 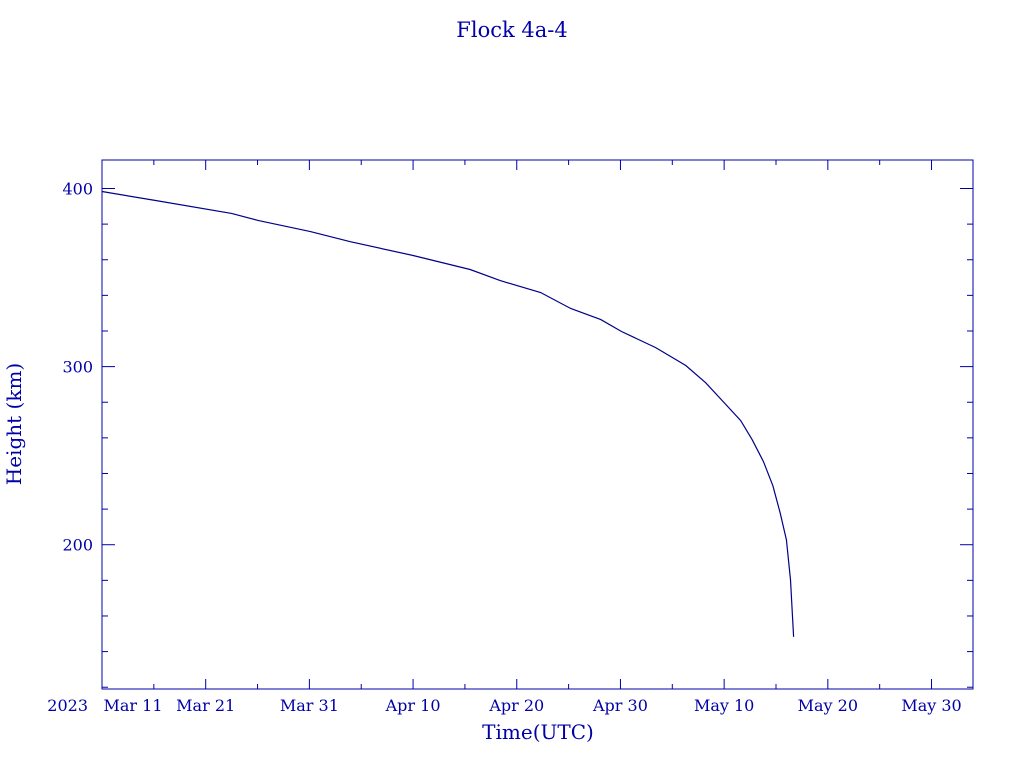 What do you see at coordinates (538, 732) in the screenshot?
I see `x-axis-label: Time(UTC)` at bounding box center [538, 732].